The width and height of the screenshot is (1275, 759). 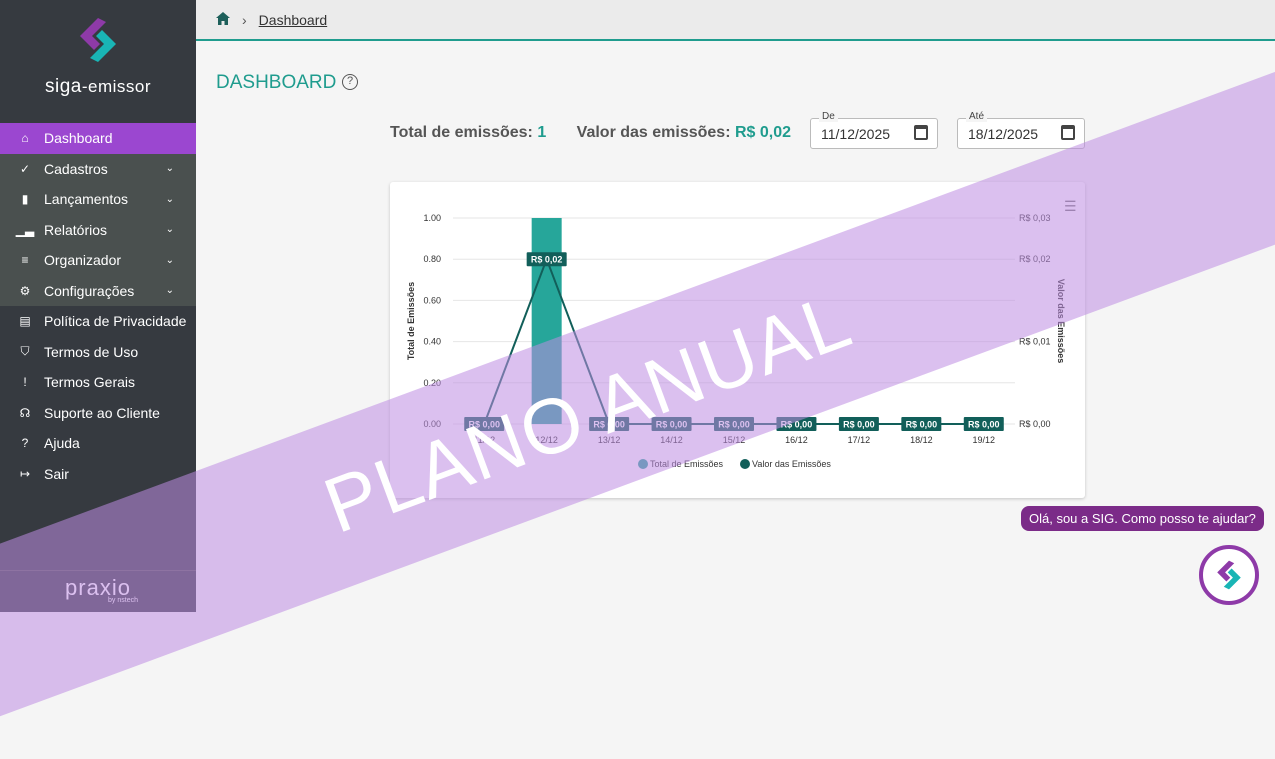 I want to click on headset-icon: ☊, so click(x=25, y=412).